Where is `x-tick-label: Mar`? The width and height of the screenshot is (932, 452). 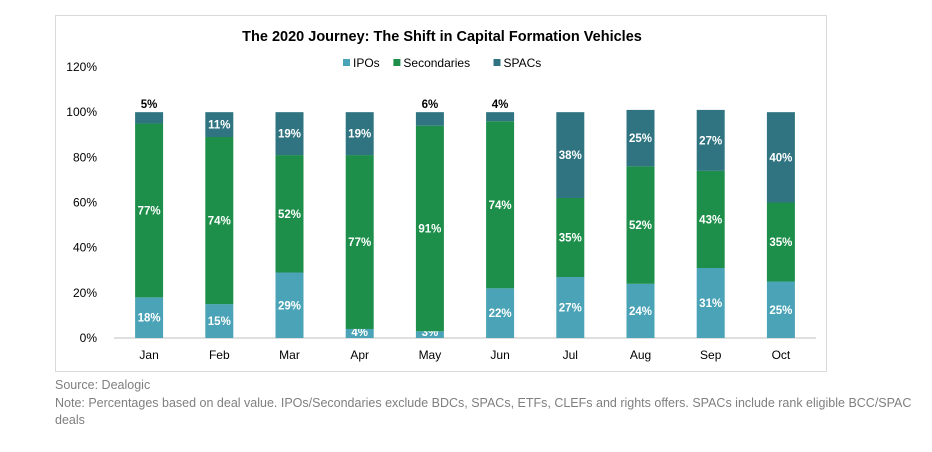 x-tick-label: Mar is located at coordinates (289, 355).